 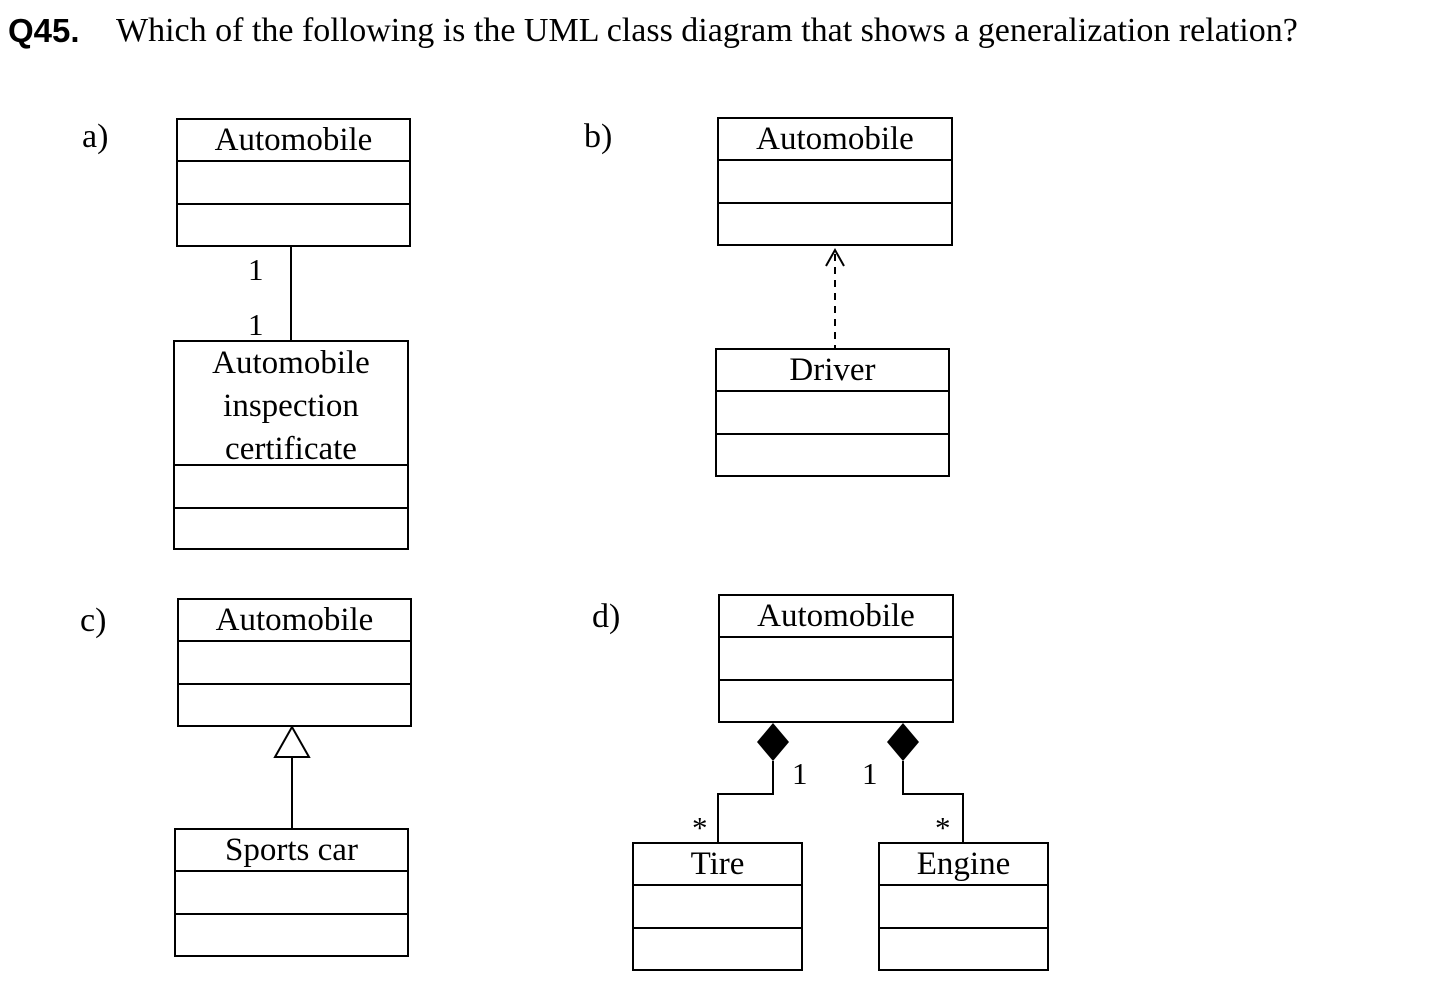 I want to click on option-d-composition-diamond-right, so click(x=903, y=742).